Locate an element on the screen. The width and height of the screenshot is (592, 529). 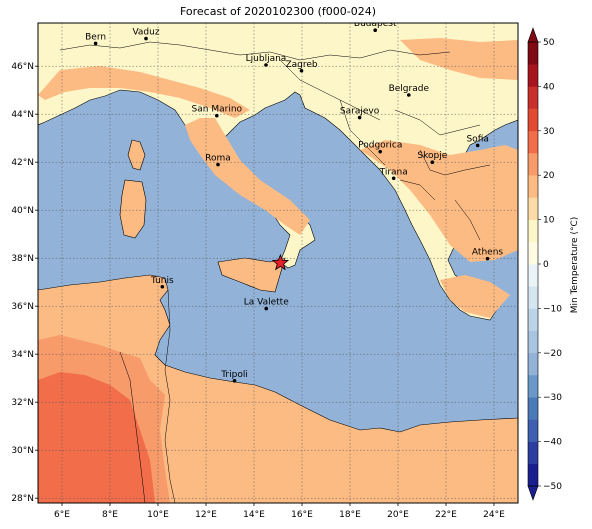
x-tick-label: 10°E is located at coordinates (158, 515).